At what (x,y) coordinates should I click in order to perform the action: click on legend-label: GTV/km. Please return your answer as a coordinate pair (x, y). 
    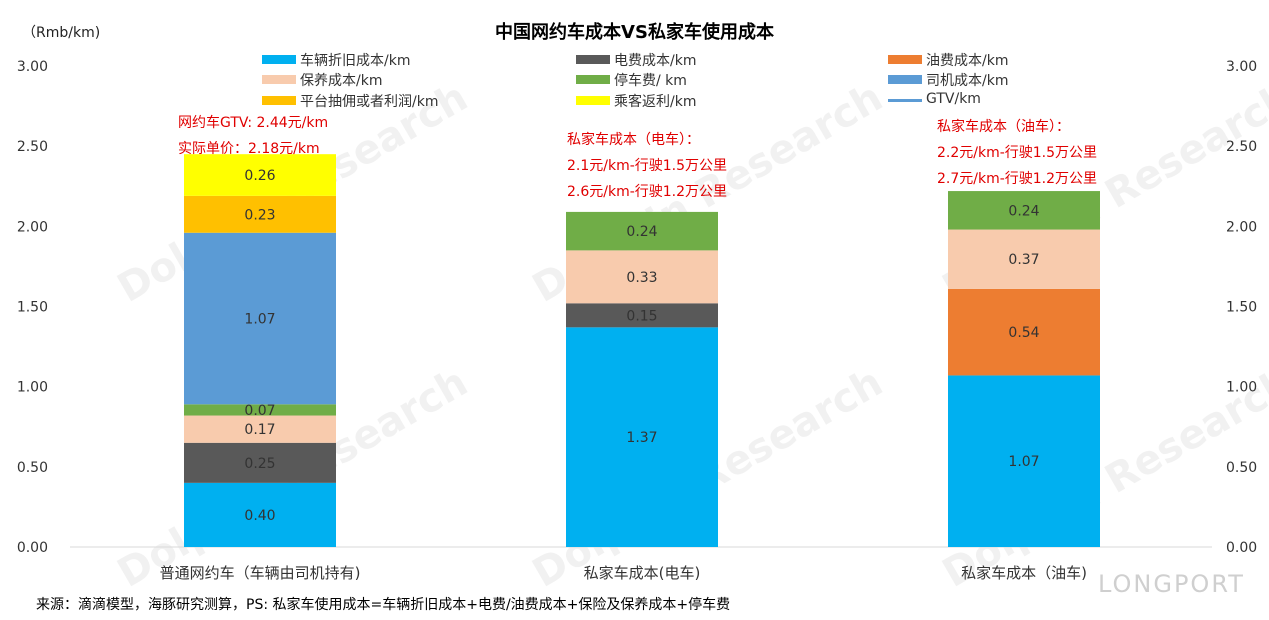
    Looking at the image, I should click on (953, 99).